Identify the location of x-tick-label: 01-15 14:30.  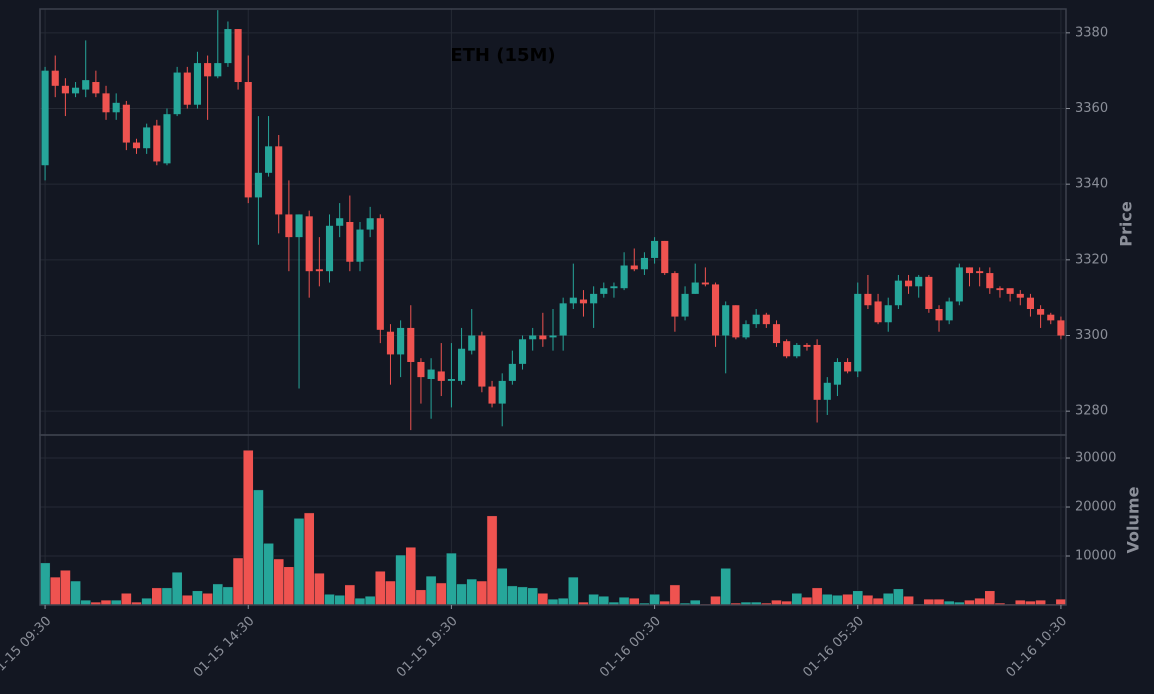
(224, 647).